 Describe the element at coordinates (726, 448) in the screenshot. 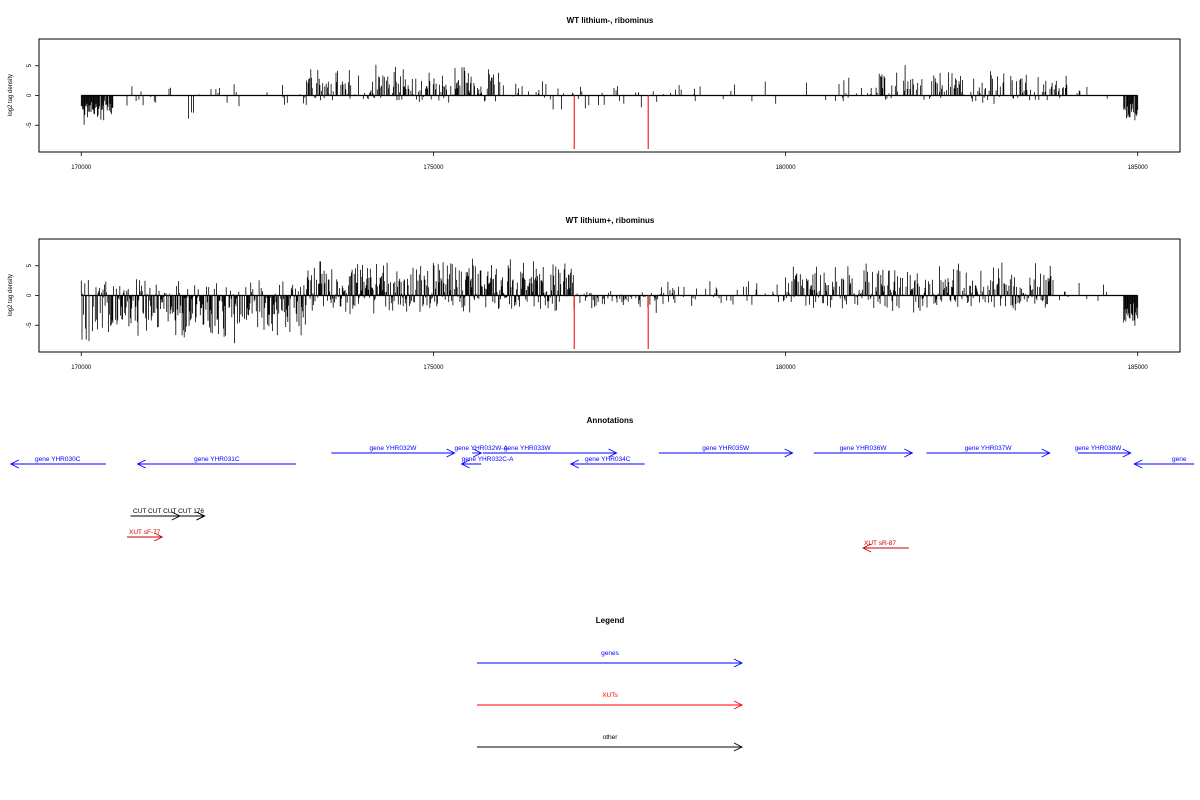

I see `feature-label: gene YHR035W` at that location.